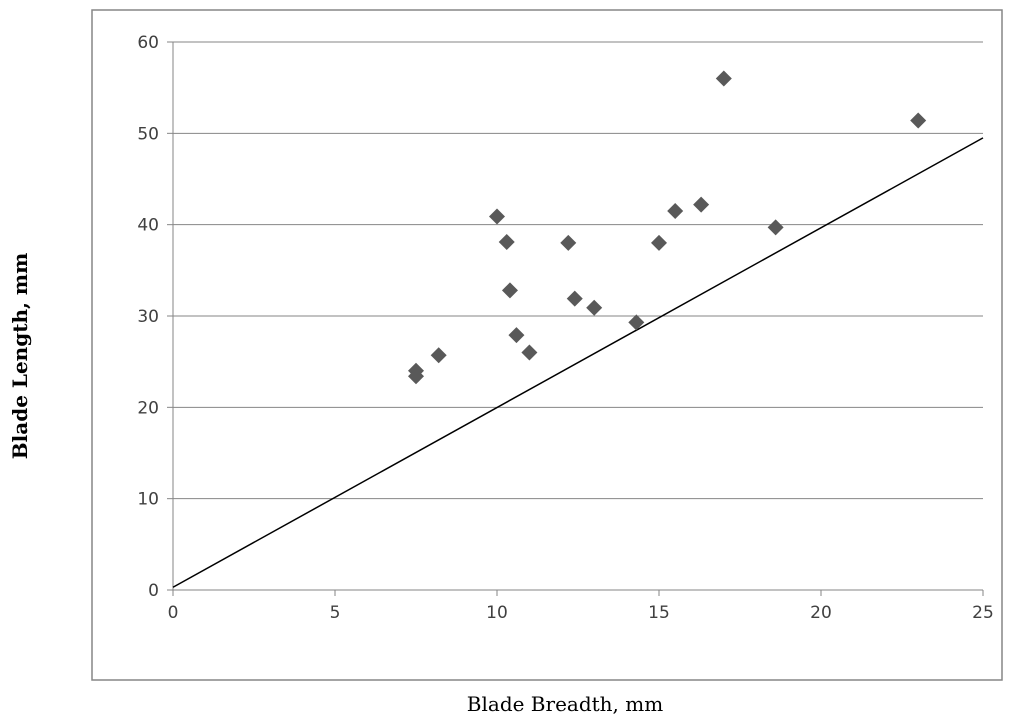 Image resolution: width=1013 pixels, height=719 pixels. What do you see at coordinates (581, 613) in the screenshot?
I see `x-tick-labels: 0 5 10 15 20 25` at bounding box center [581, 613].